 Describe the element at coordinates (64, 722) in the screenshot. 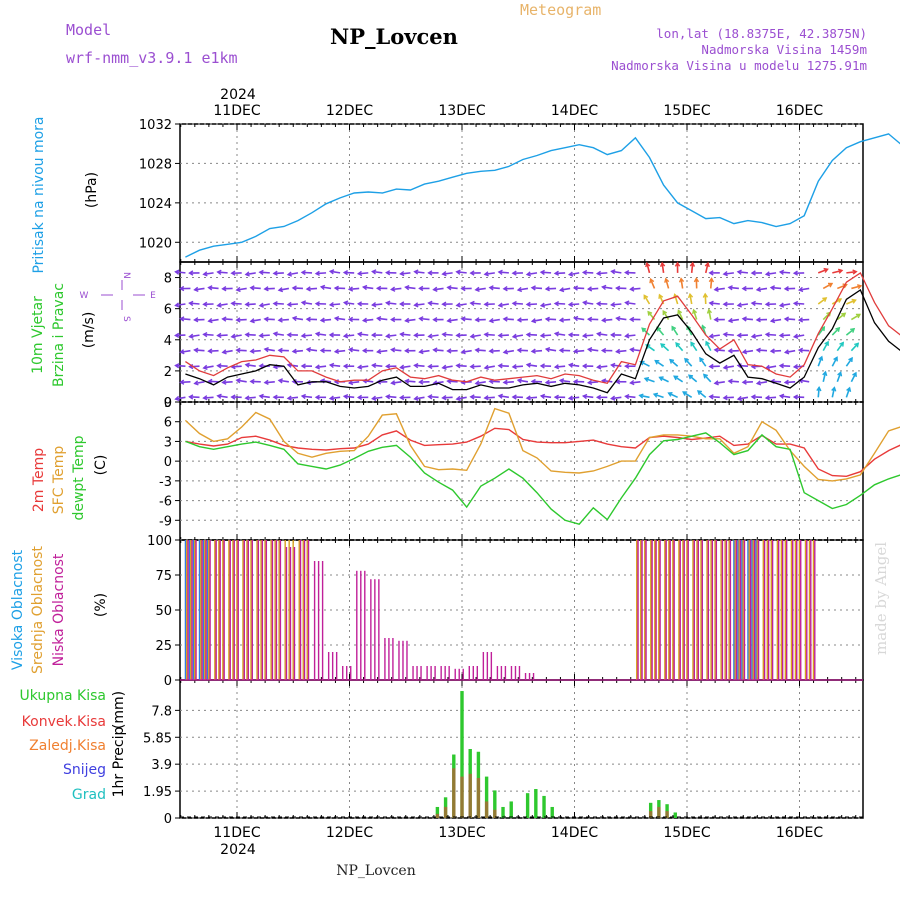

I see `legend-konvek: Konvek.Kisa` at that location.